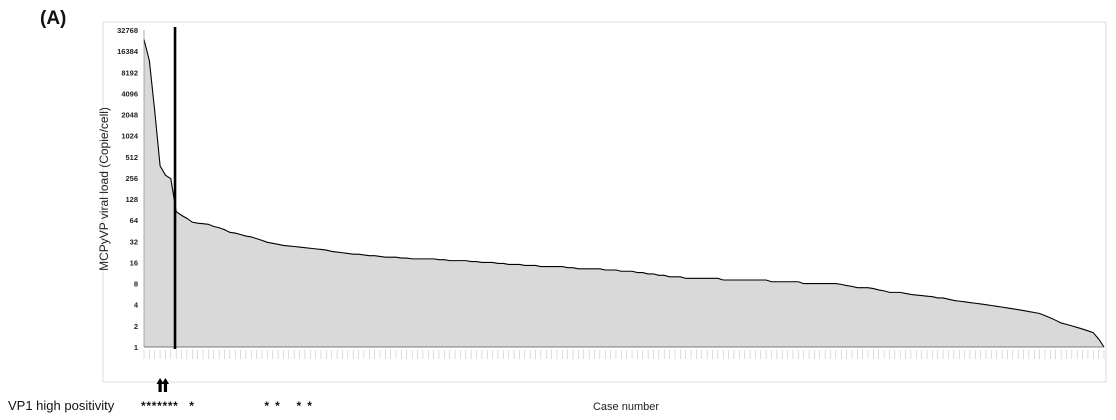 This screenshot has width=1116, height=420. Describe the element at coordinates (127, 30) in the screenshot. I see `y-tick-label: 32768` at that location.